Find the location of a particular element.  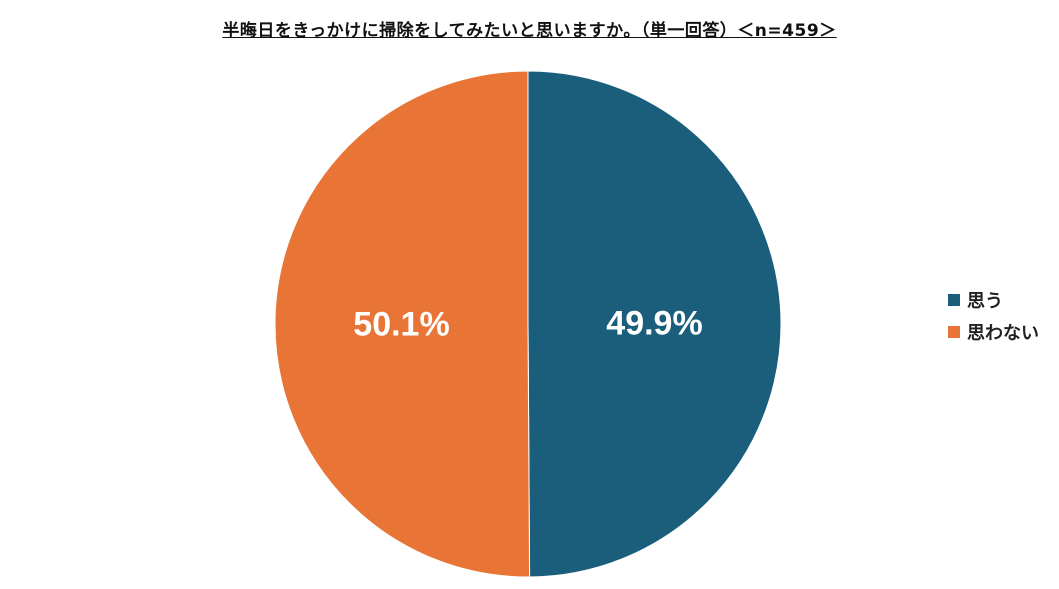

legend-swatch-yes is located at coordinates (954, 300).